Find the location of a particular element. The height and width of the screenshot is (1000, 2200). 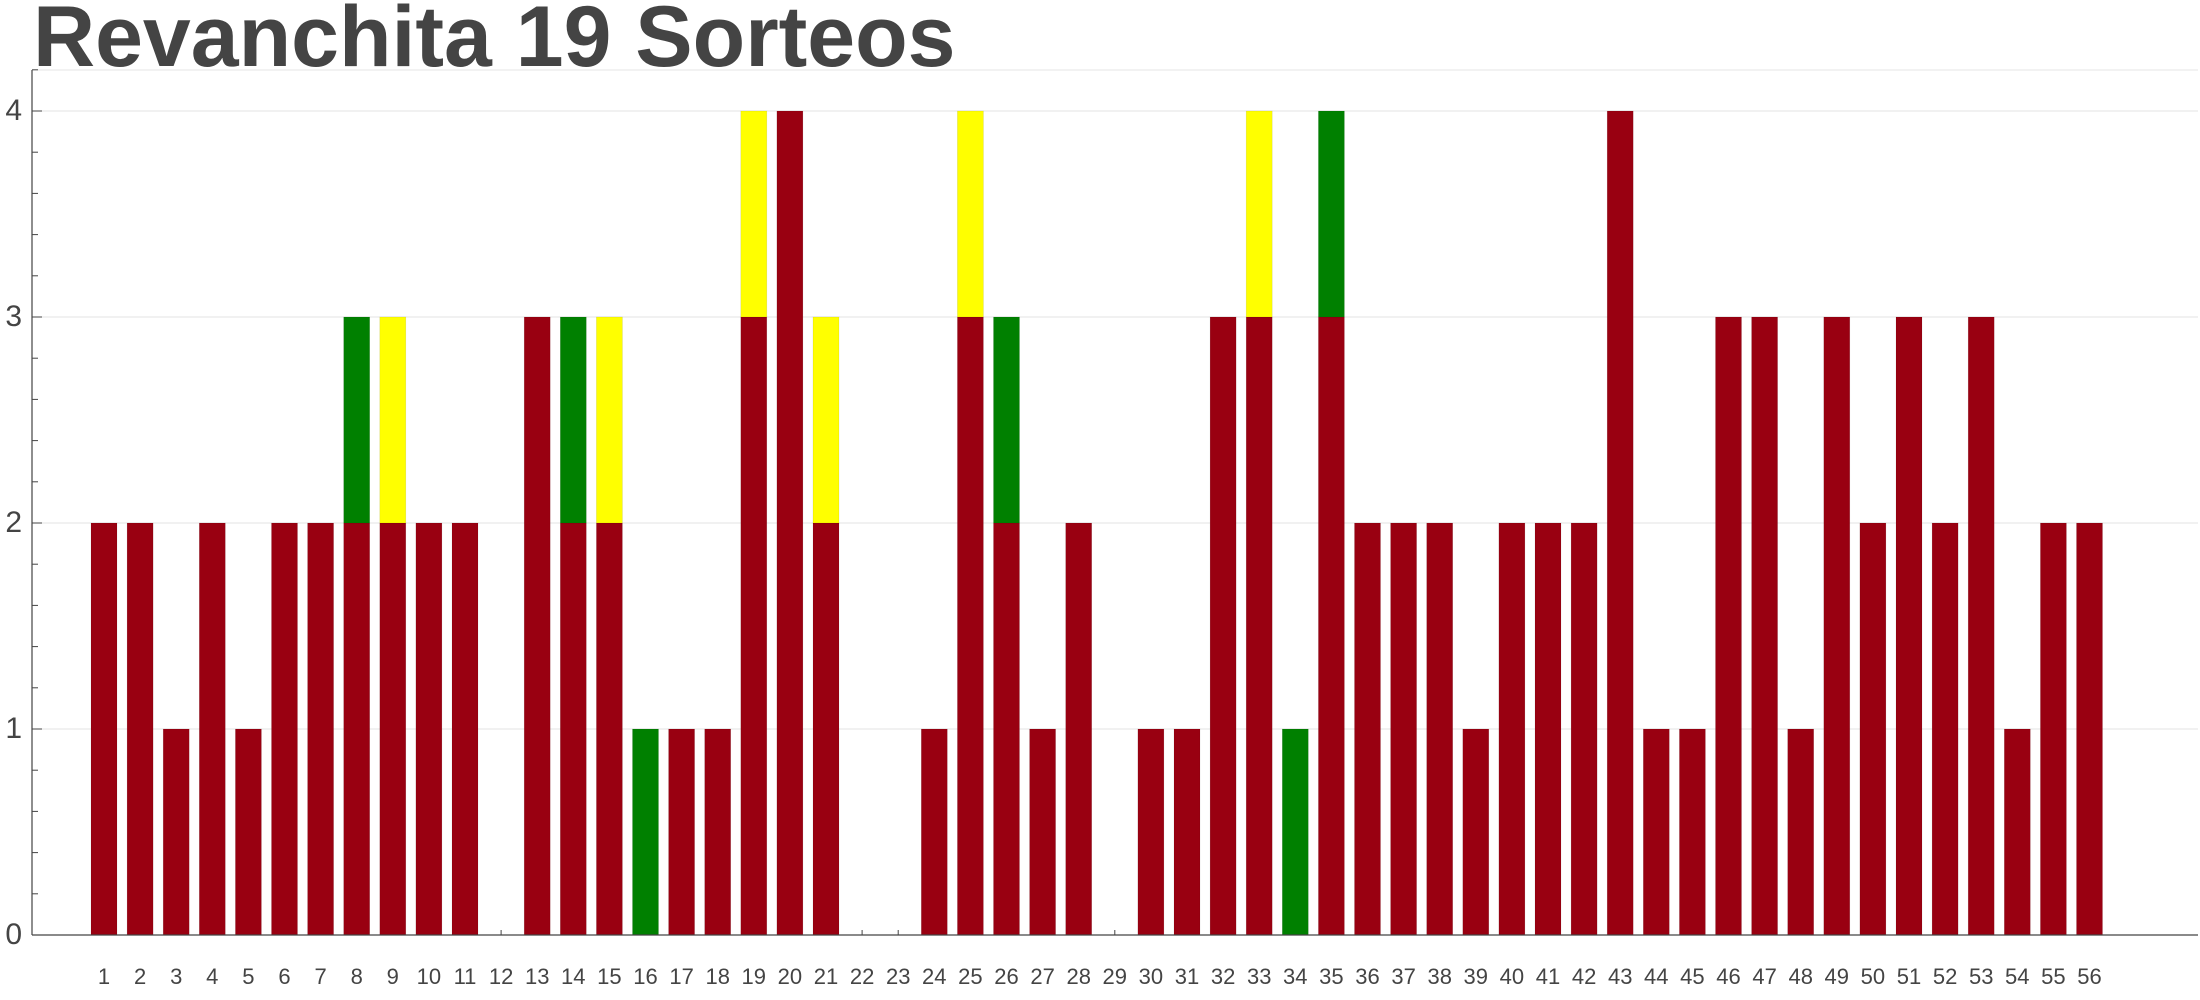

x-tick-label: 53 is located at coordinates (1981, 976).